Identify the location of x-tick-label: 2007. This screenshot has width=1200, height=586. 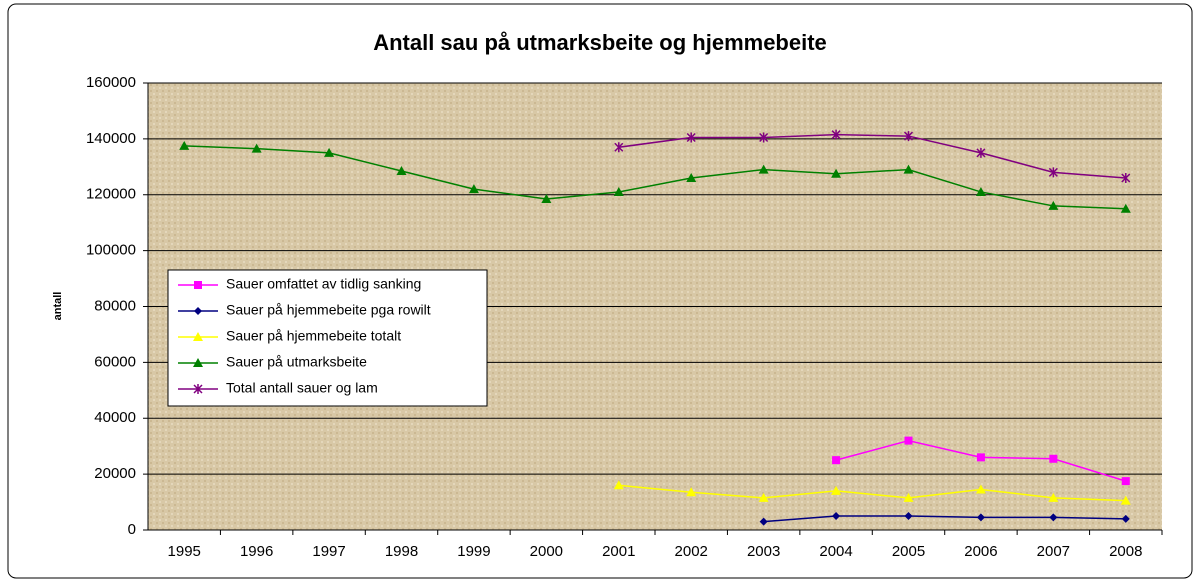
(1053, 551).